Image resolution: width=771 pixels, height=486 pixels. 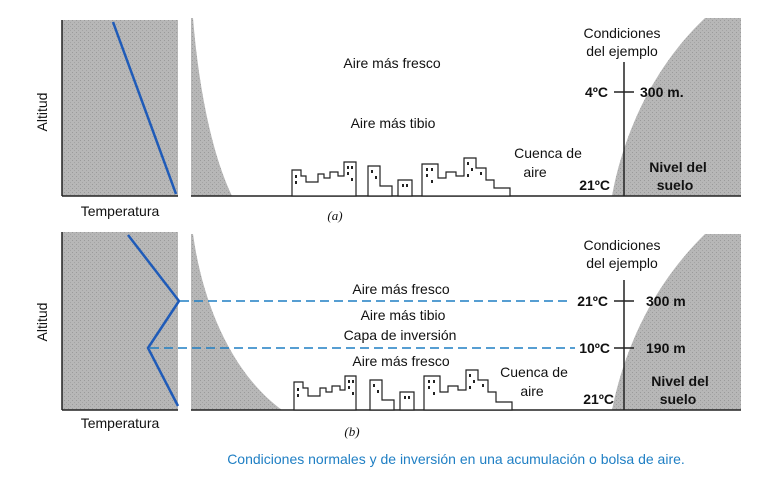 I want to click on building-group-b3, so click(x=468, y=390).